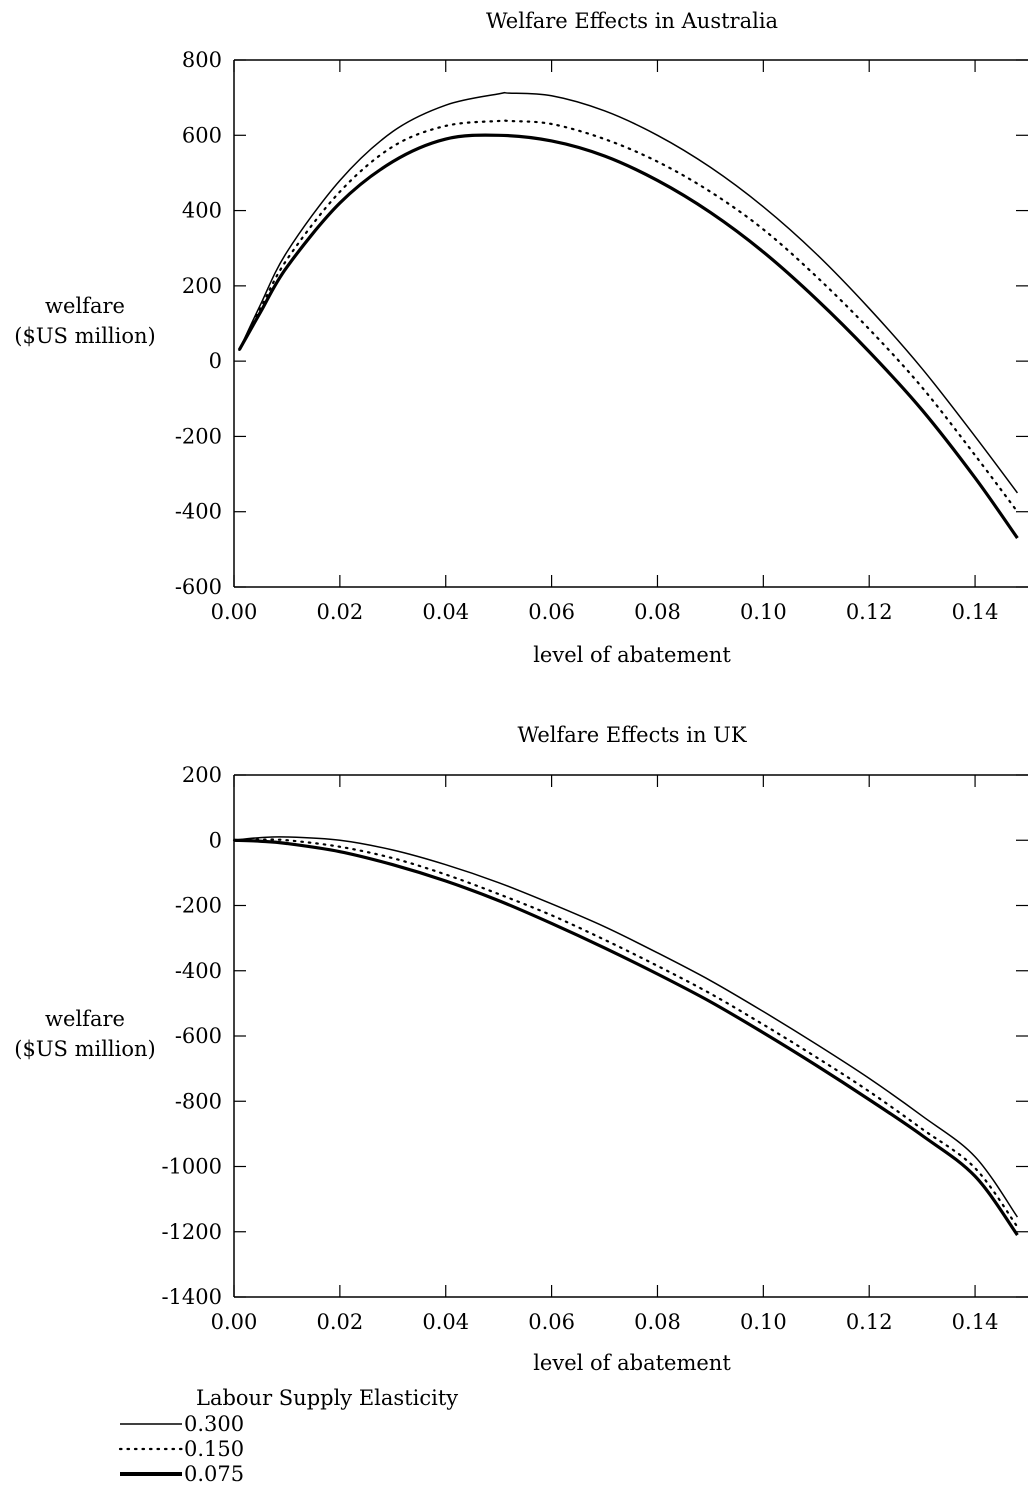 This screenshot has width=1028, height=1497. Describe the element at coordinates (327, 1398) in the screenshot. I see `legend-title: Labour Supply Elasticity` at that location.